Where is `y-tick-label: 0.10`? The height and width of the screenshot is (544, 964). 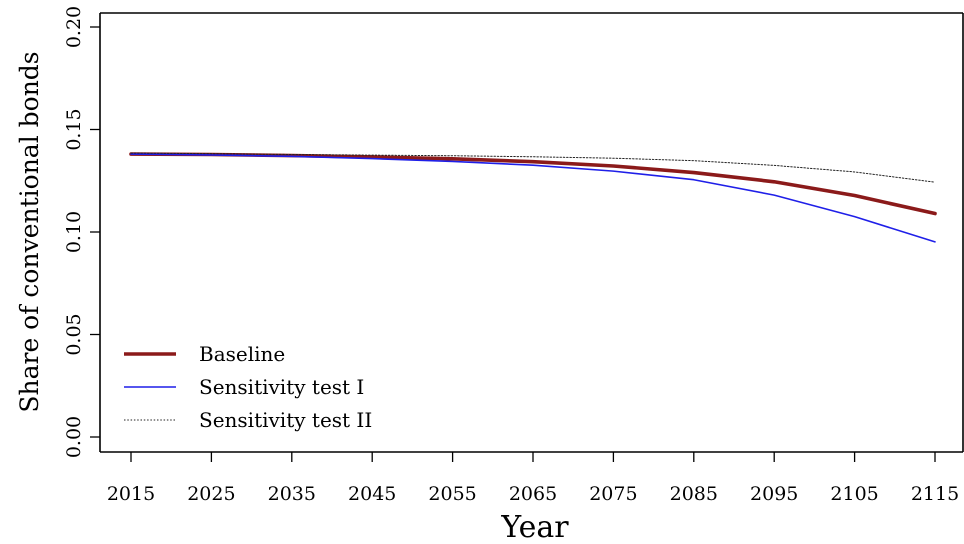 y-tick-label: 0.10 is located at coordinates (74, 232).